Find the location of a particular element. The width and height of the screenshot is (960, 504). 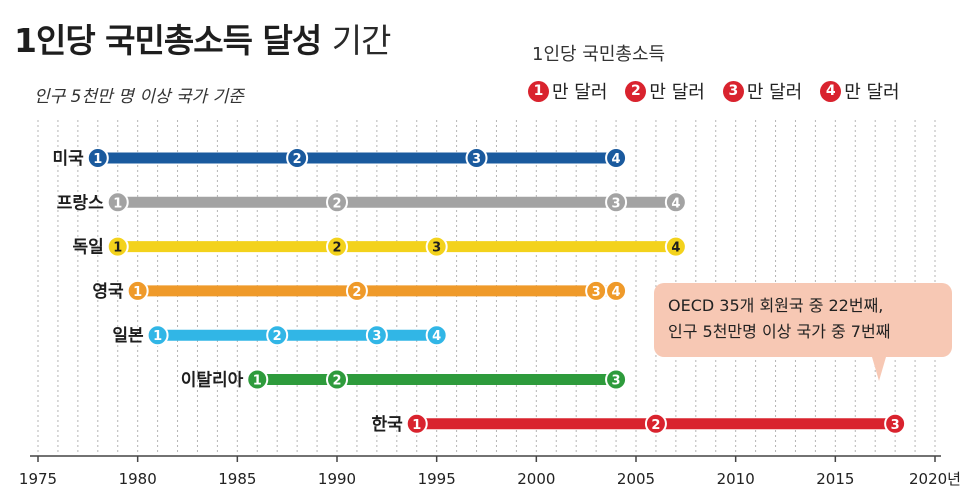

x-tick-label: 1985 is located at coordinates (237, 479).